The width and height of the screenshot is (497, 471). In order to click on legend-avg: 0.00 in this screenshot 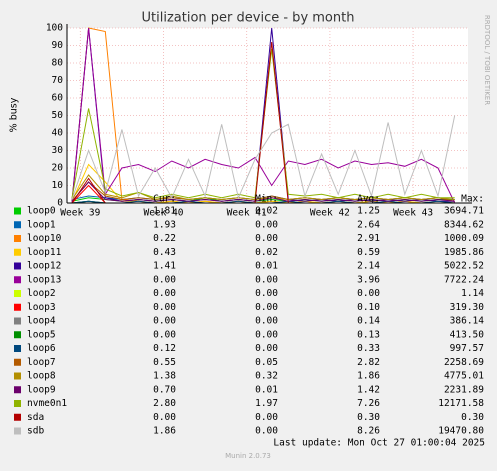, I will do `click(368, 293)`.